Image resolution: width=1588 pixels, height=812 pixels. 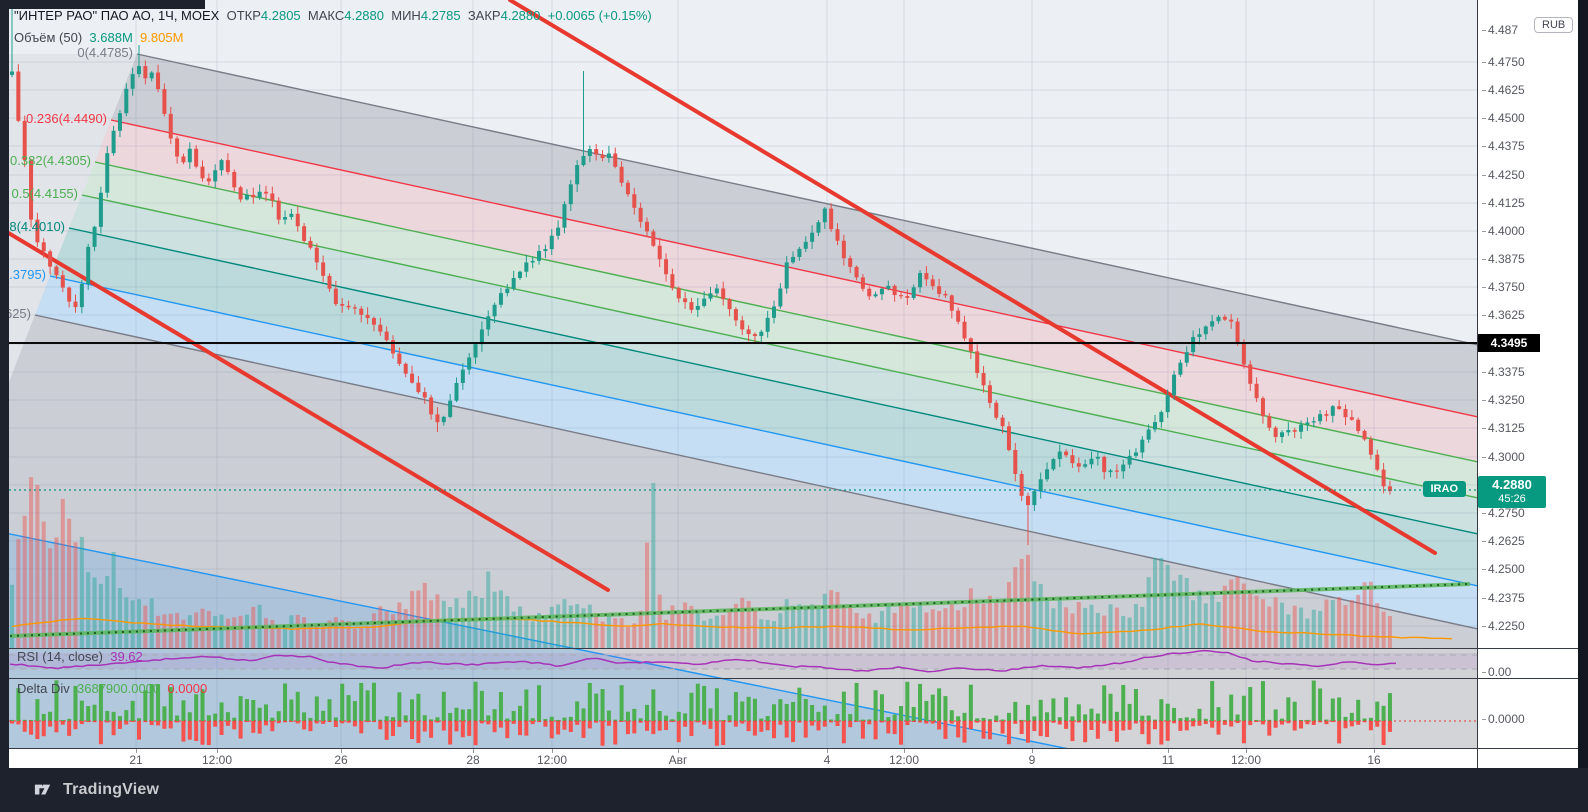 I want to click on time-tick-label: 26, so click(x=341, y=760).